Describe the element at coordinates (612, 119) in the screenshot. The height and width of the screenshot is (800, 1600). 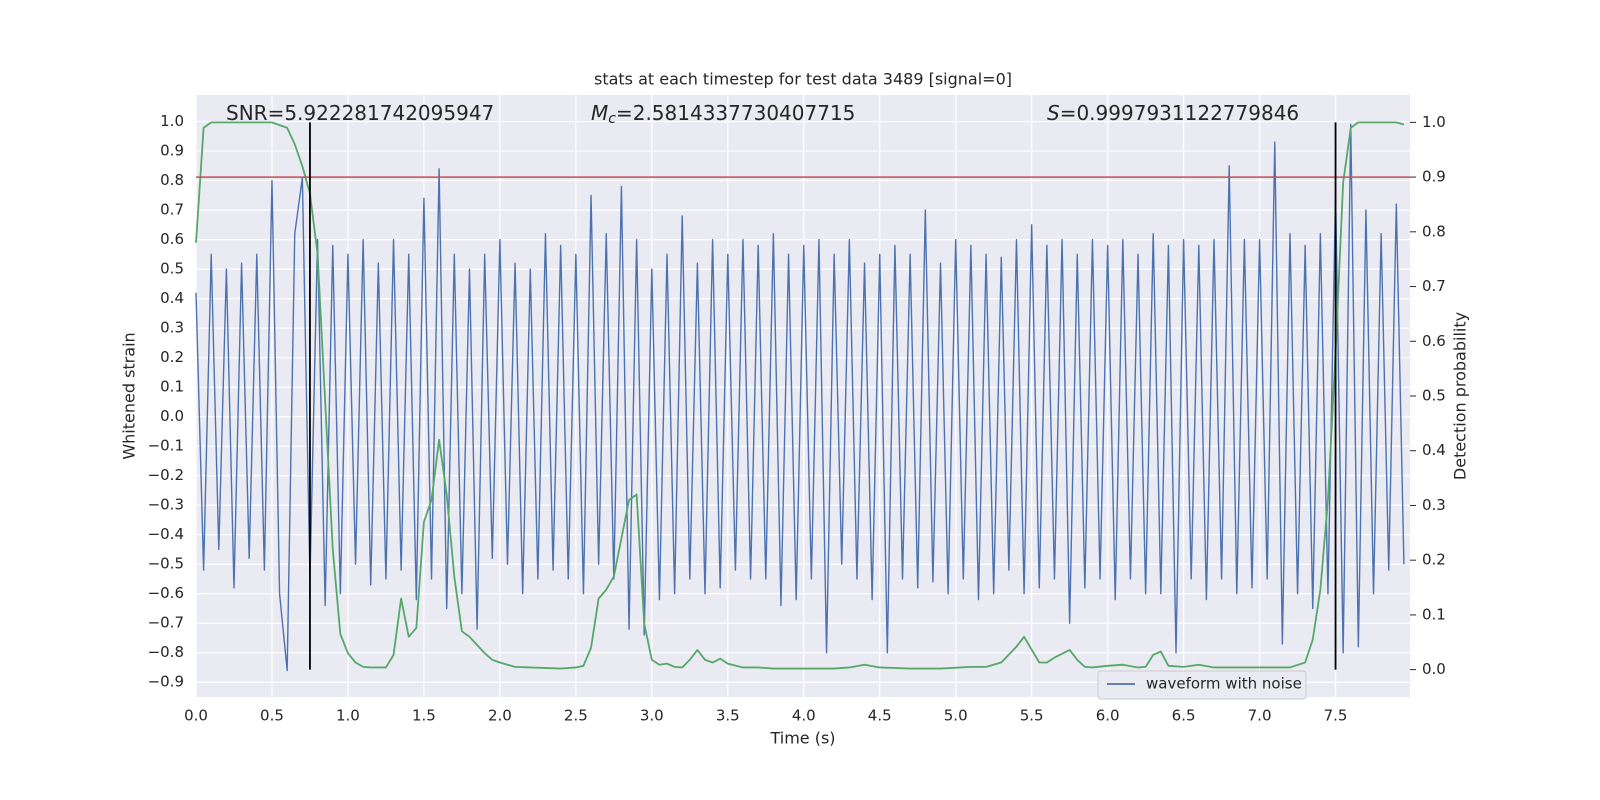
I see `annotation-subscript: c` at that location.